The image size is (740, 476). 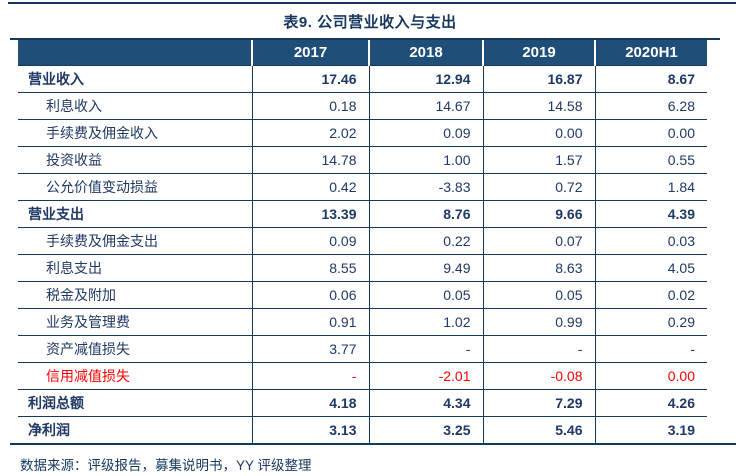 I want to click on cell-value: 0.18, so click(x=310, y=106).